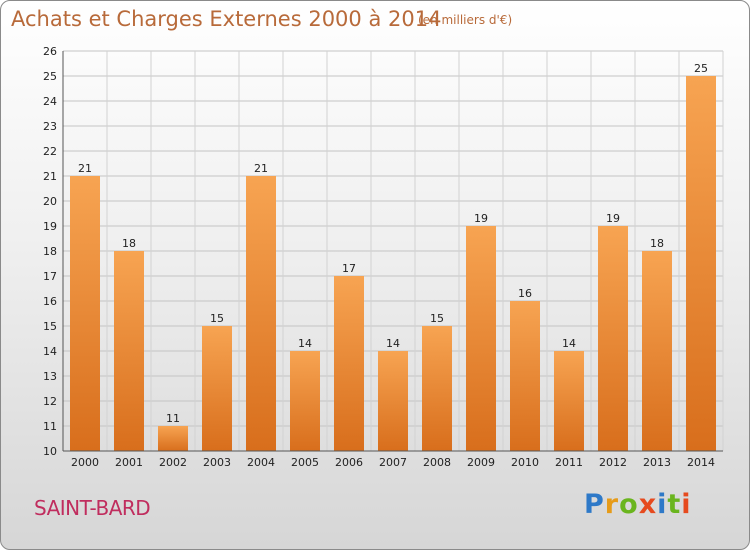 This screenshot has width=750, height=550. I want to click on x-tick-label: 2005, so click(305, 462).